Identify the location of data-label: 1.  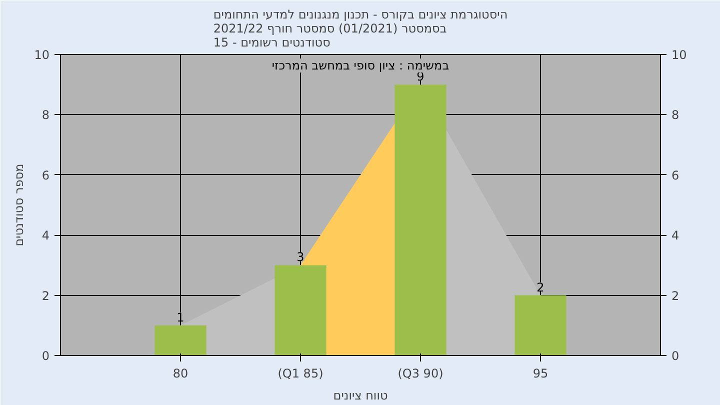
(180, 317).